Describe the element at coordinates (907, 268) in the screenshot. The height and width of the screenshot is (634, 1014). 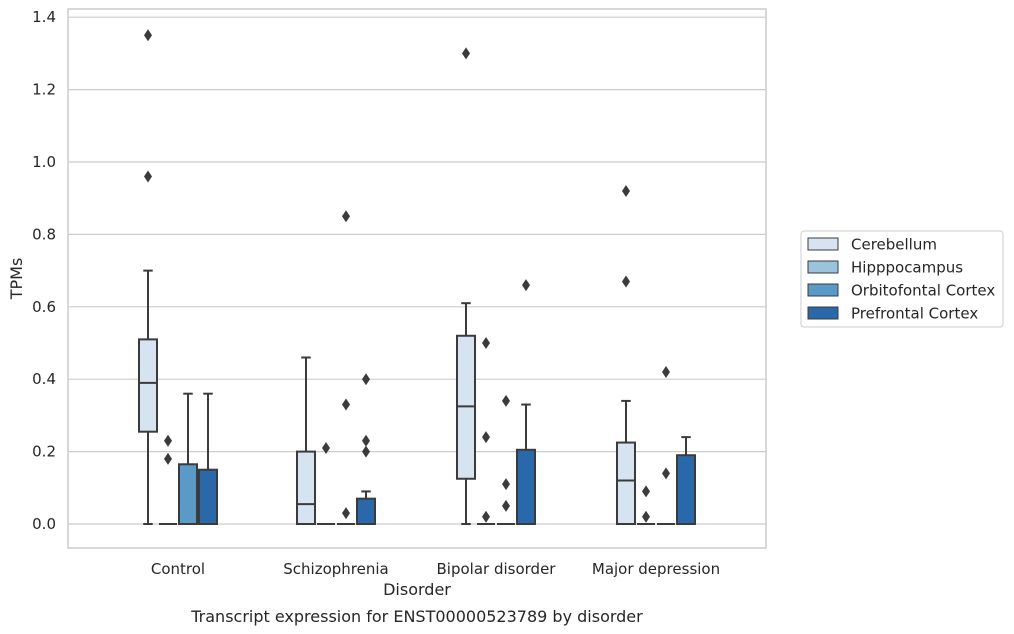
I see `legend-label: Hipppocampus` at that location.